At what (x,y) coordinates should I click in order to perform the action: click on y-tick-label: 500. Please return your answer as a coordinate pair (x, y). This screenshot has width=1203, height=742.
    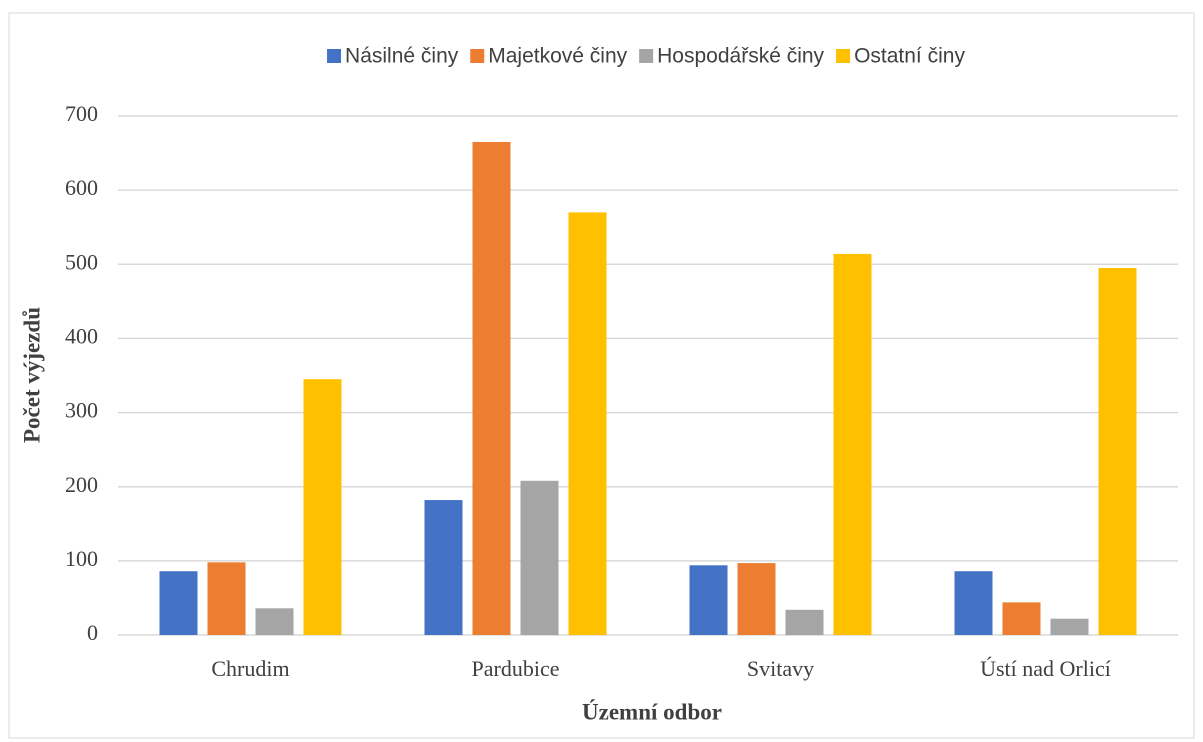
    Looking at the image, I should click on (81, 261).